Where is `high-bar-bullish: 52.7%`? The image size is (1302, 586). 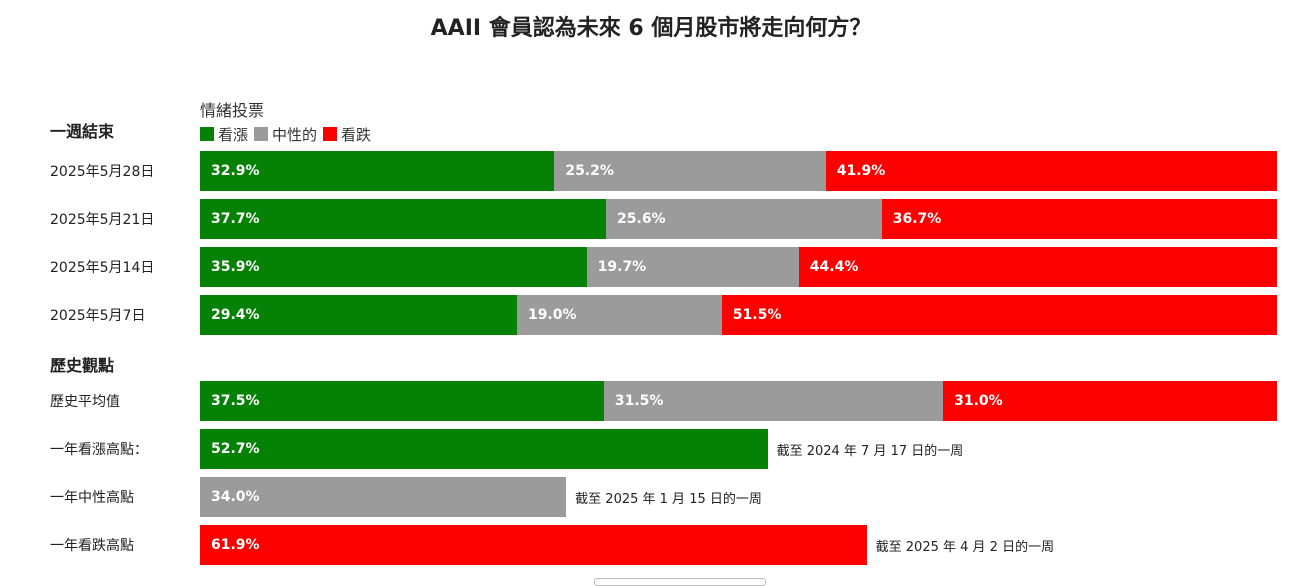
high-bar-bullish: 52.7% is located at coordinates (484, 449).